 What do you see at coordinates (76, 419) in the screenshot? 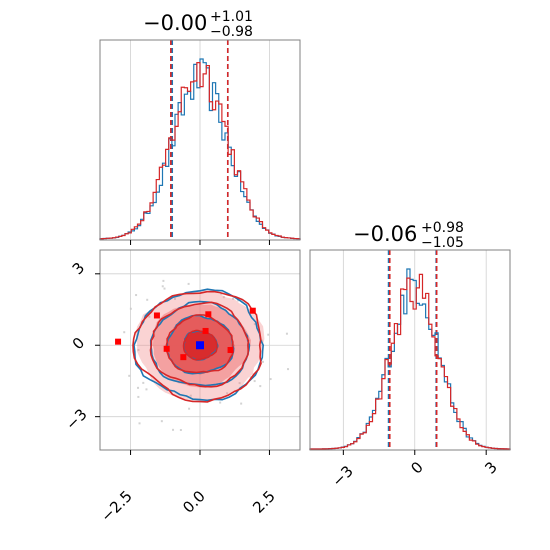
I see `y-tick-label-neg3: −3` at bounding box center [76, 419].